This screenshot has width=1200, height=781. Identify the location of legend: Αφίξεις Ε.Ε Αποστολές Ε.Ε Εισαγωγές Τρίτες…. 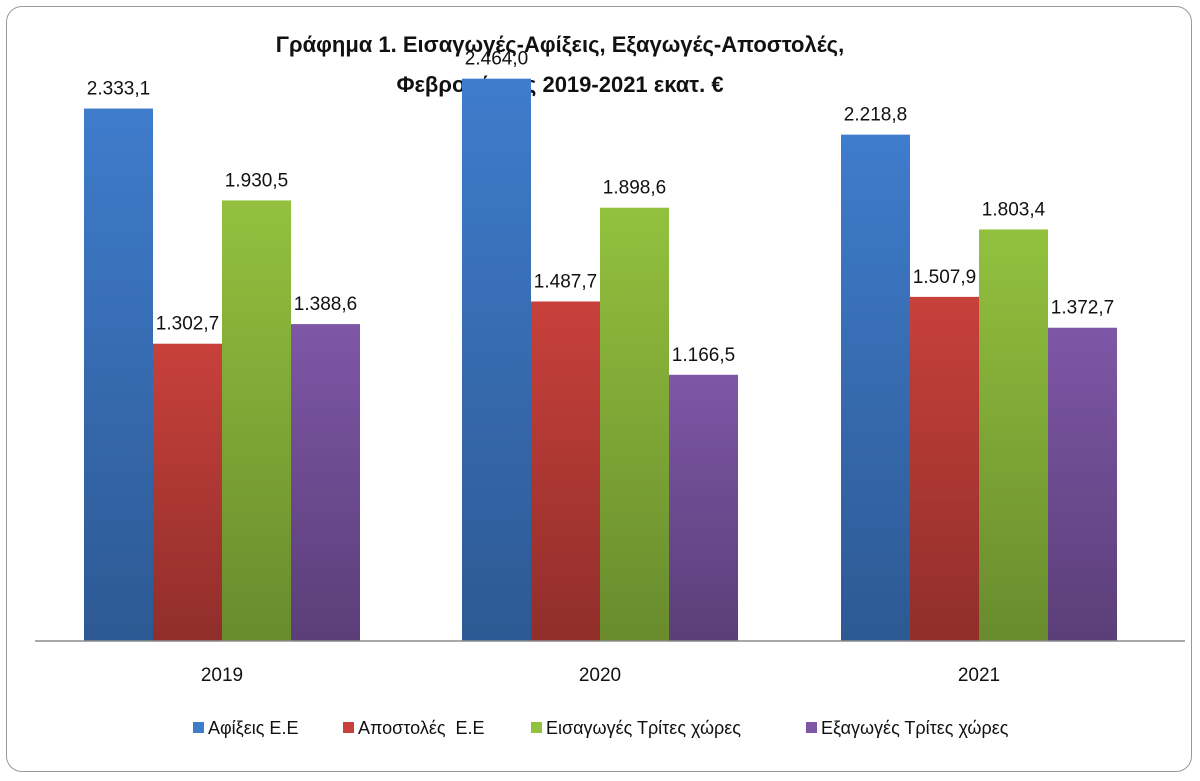
(601, 728).